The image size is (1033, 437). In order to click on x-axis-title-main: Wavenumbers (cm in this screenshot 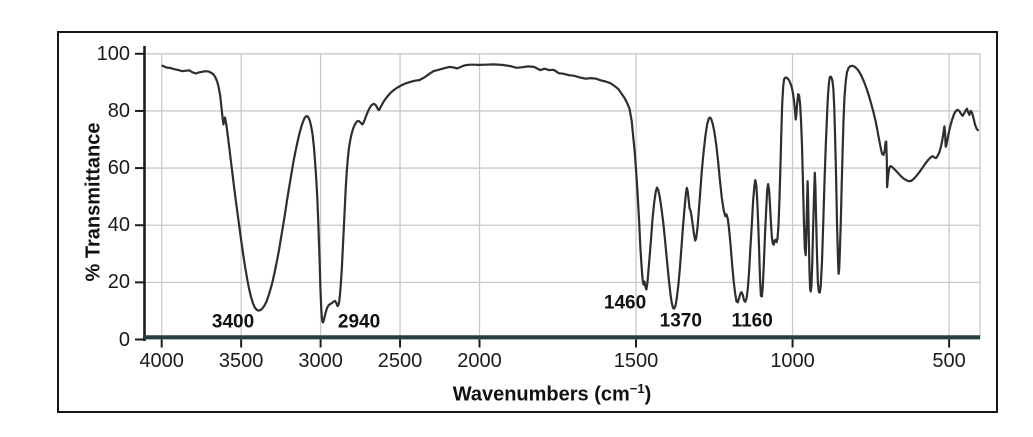, I will do `click(541, 394)`.